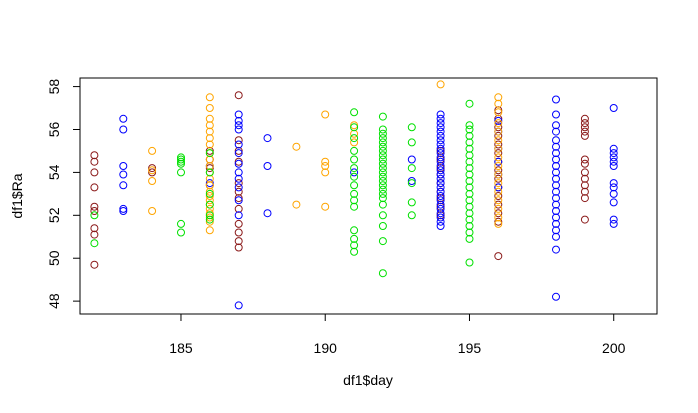  I want to click on x-axis-label: df1$day, so click(368, 380).